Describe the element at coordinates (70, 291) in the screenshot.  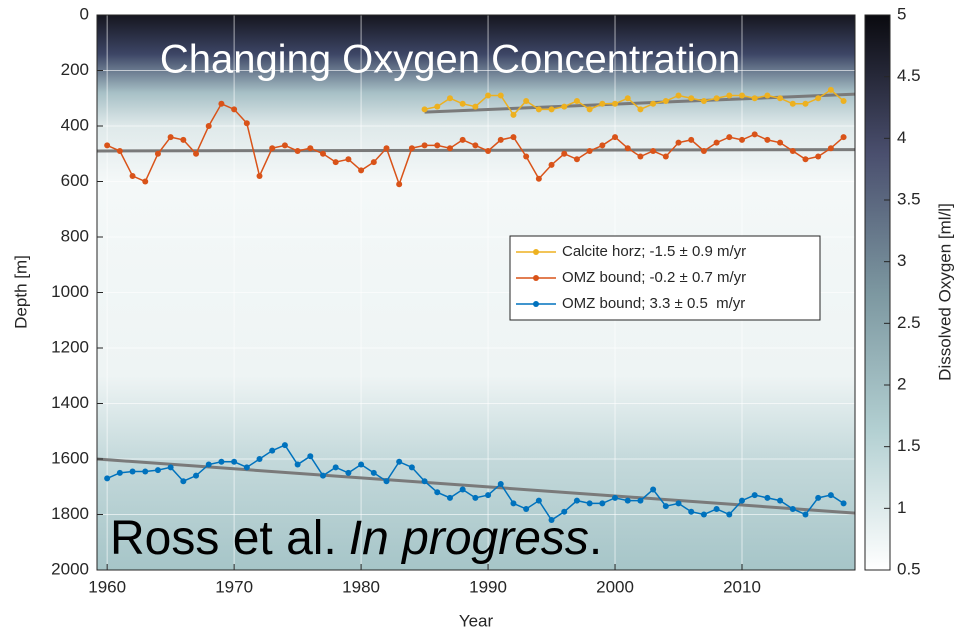
I see `y-tick-label: 1000` at that location.